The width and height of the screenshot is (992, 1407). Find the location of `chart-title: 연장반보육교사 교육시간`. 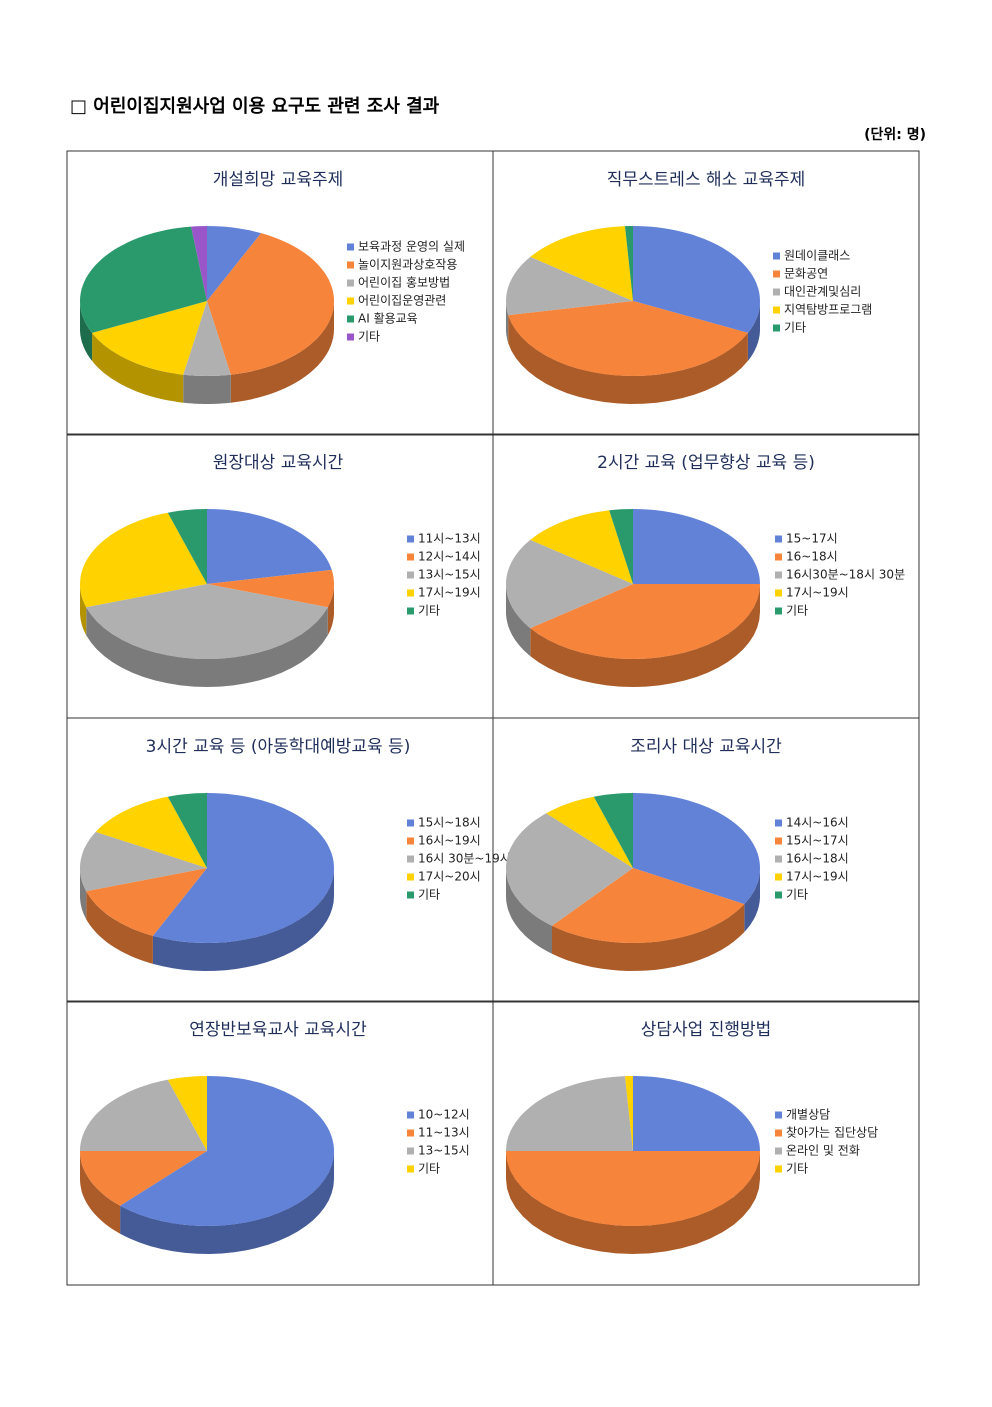

chart-title: 연장반보육교사 교육시간 is located at coordinates (278, 1030).